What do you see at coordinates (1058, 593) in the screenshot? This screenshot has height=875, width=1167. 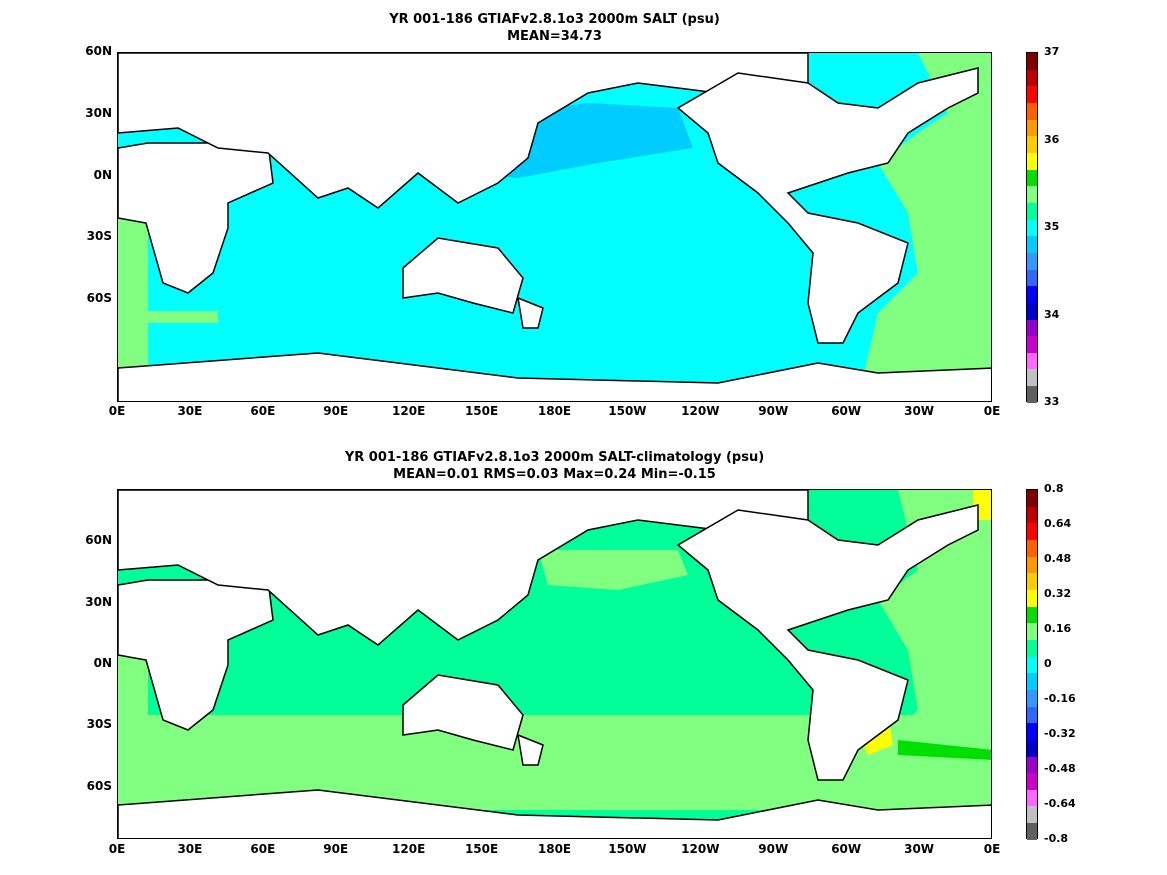 I see `colorbar-label: 0.32` at bounding box center [1058, 593].